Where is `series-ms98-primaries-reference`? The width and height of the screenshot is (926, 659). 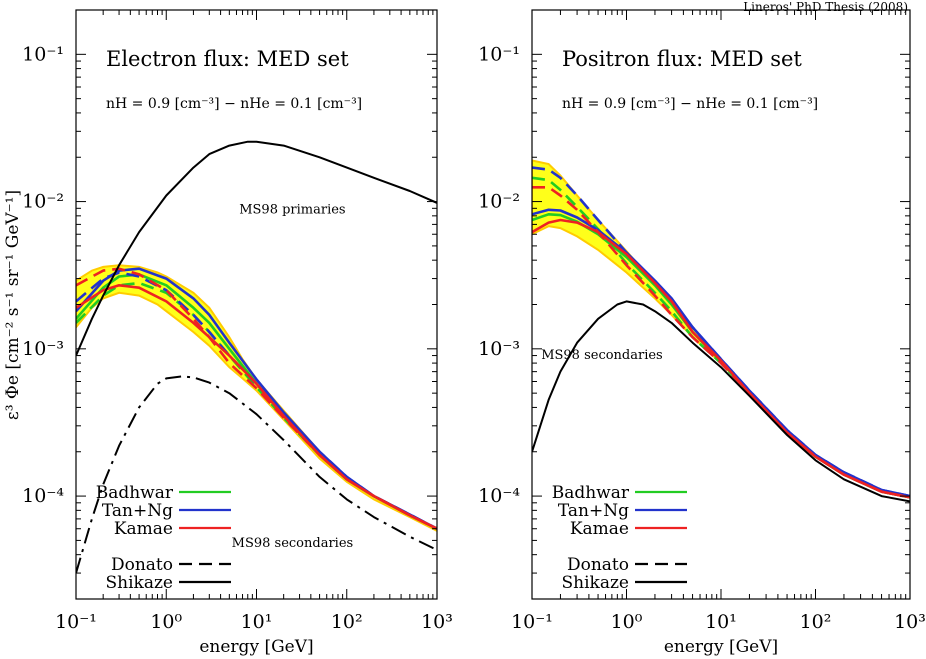
series-ms98-primaries-reference is located at coordinates (256, 248).